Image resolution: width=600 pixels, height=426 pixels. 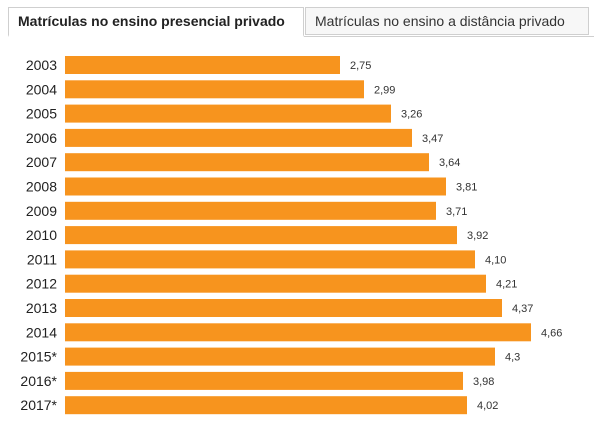 I want to click on value-label: 3,81, so click(x=466, y=188).